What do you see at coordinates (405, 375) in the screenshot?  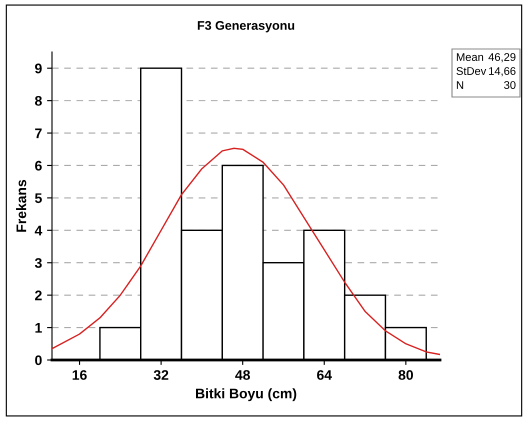 I see `x-tick-label: 80` at bounding box center [405, 375].